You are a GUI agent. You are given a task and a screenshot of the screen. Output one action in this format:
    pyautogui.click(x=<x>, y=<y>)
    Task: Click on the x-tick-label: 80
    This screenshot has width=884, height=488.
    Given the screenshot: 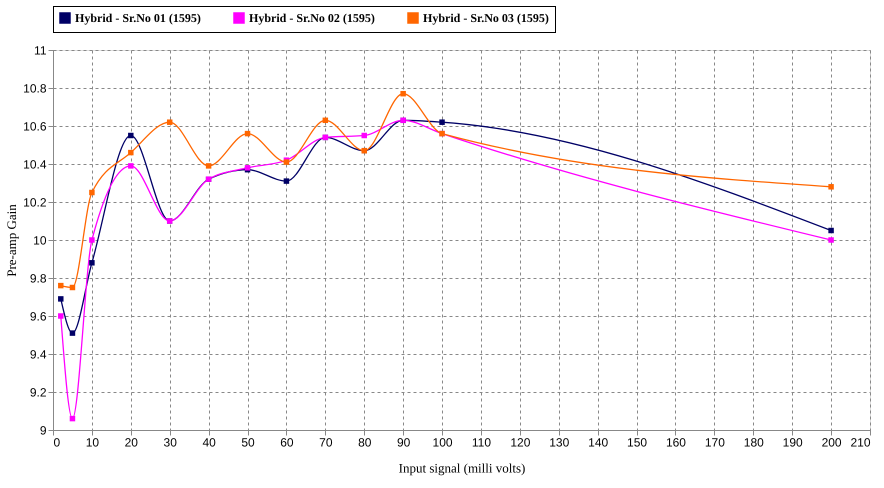 What is the action you would take?
    pyautogui.click(x=365, y=443)
    